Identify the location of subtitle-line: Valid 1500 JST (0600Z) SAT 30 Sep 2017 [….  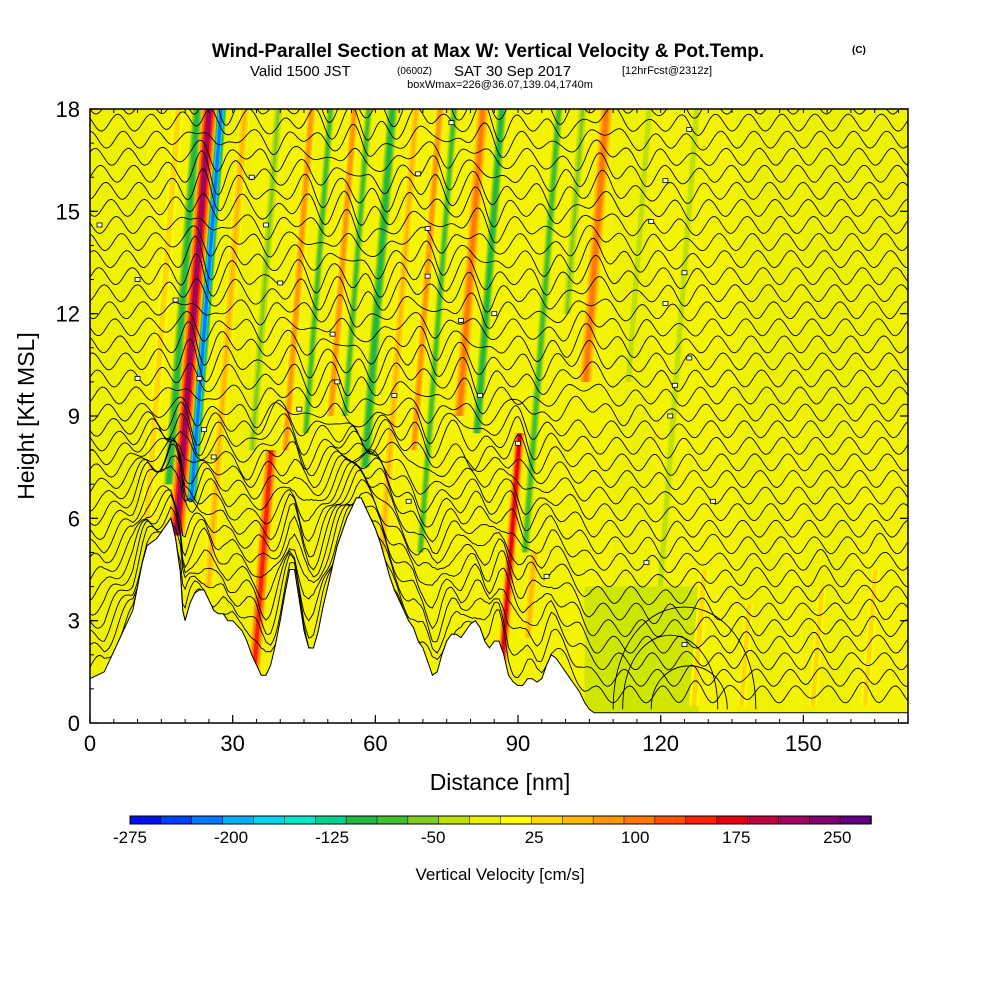
(481, 71).